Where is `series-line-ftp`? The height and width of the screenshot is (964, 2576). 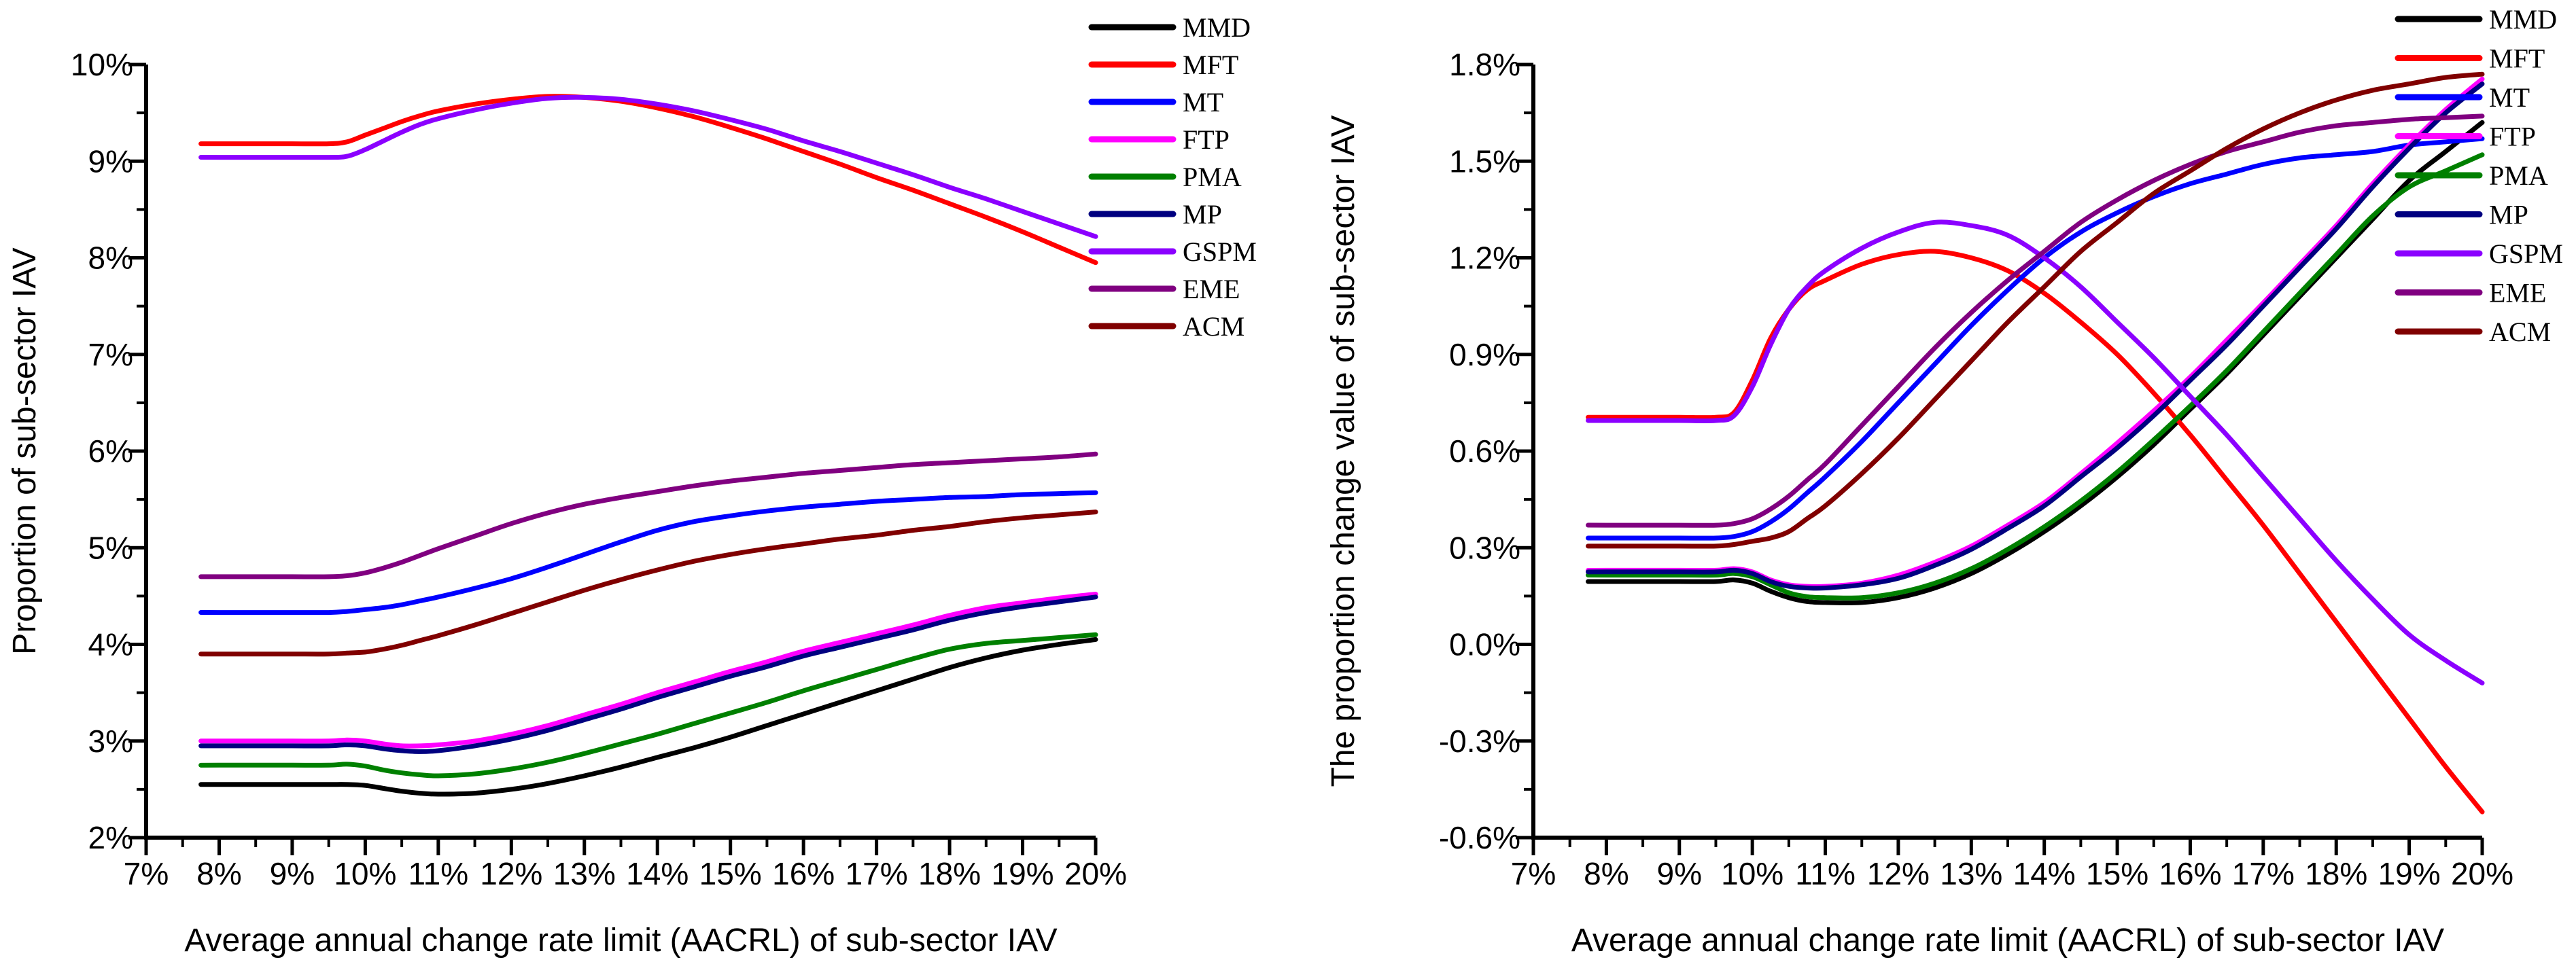 series-line-ftp is located at coordinates (648, 670).